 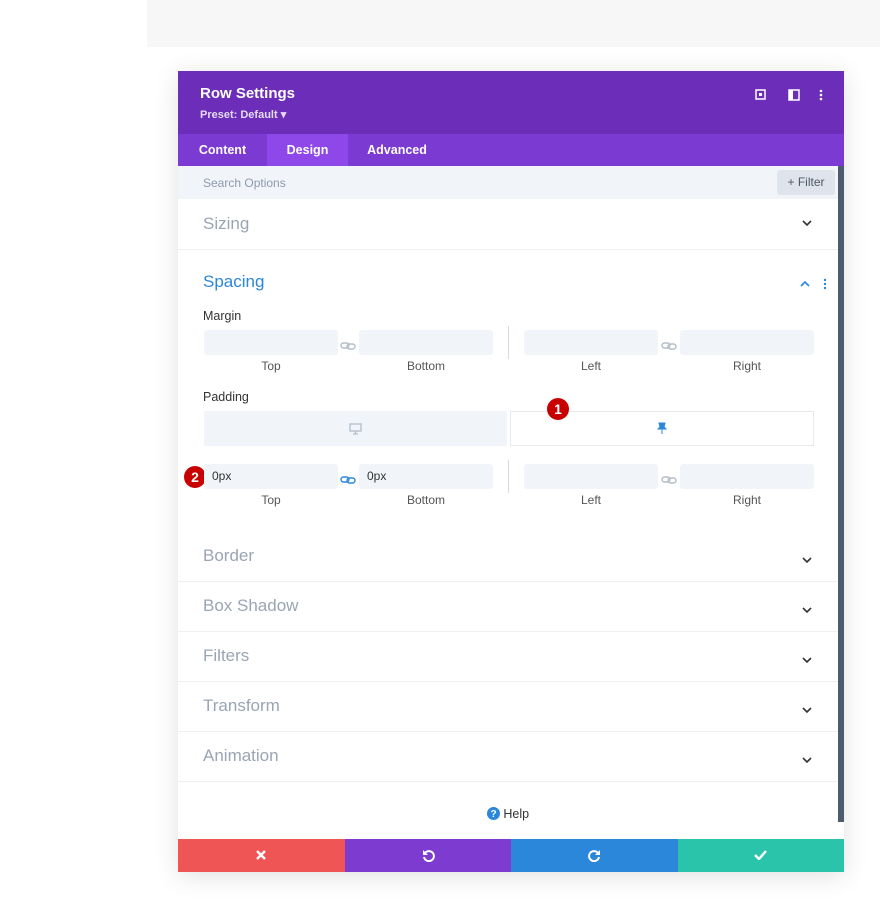 What do you see at coordinates (508, 656) in the screenshot?
I see `section-row: Filters` at bounding box center [508, 656].